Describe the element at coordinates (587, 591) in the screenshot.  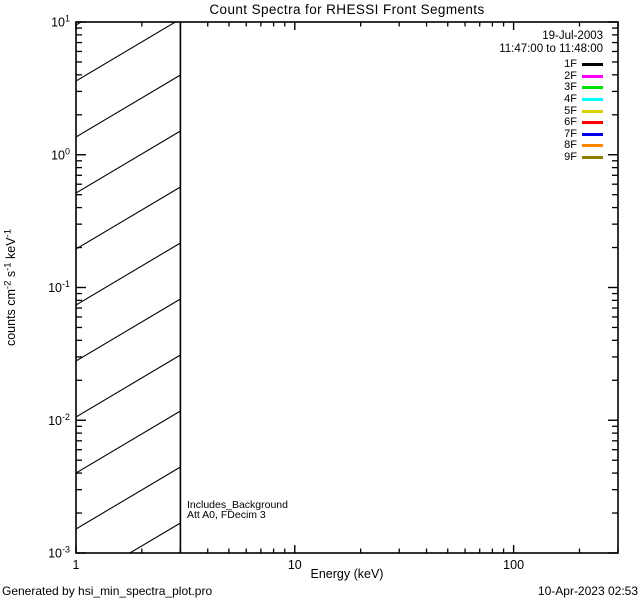
I see `plot-timestamp: 10-Apr-2023 02:53` at that location.